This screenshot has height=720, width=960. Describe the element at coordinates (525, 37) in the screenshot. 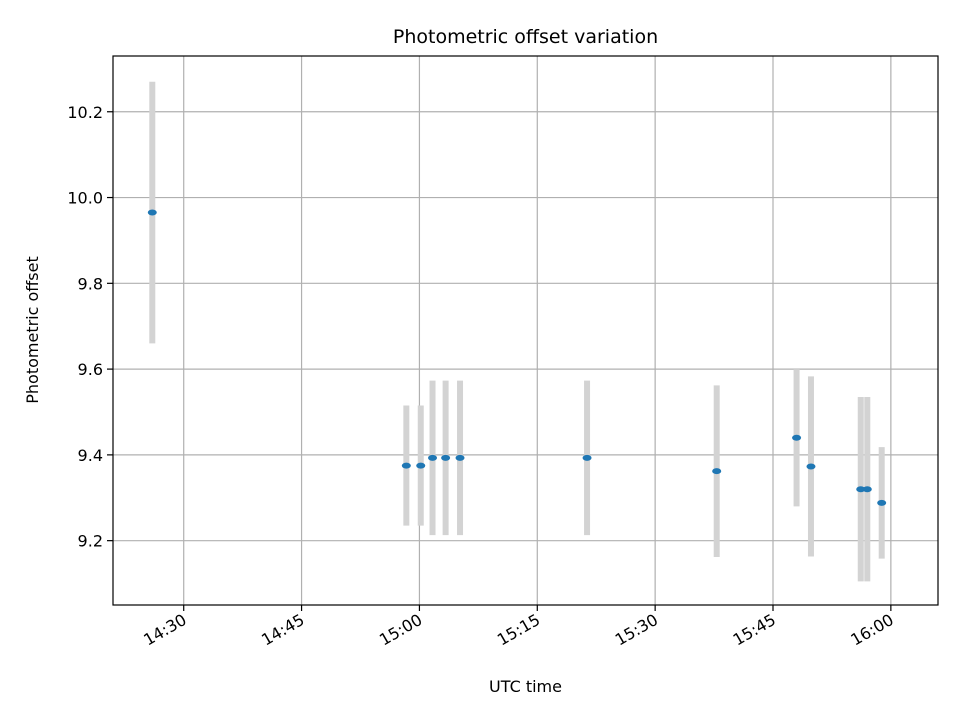

I see `chart-title: Photometric offset variation` at that location.